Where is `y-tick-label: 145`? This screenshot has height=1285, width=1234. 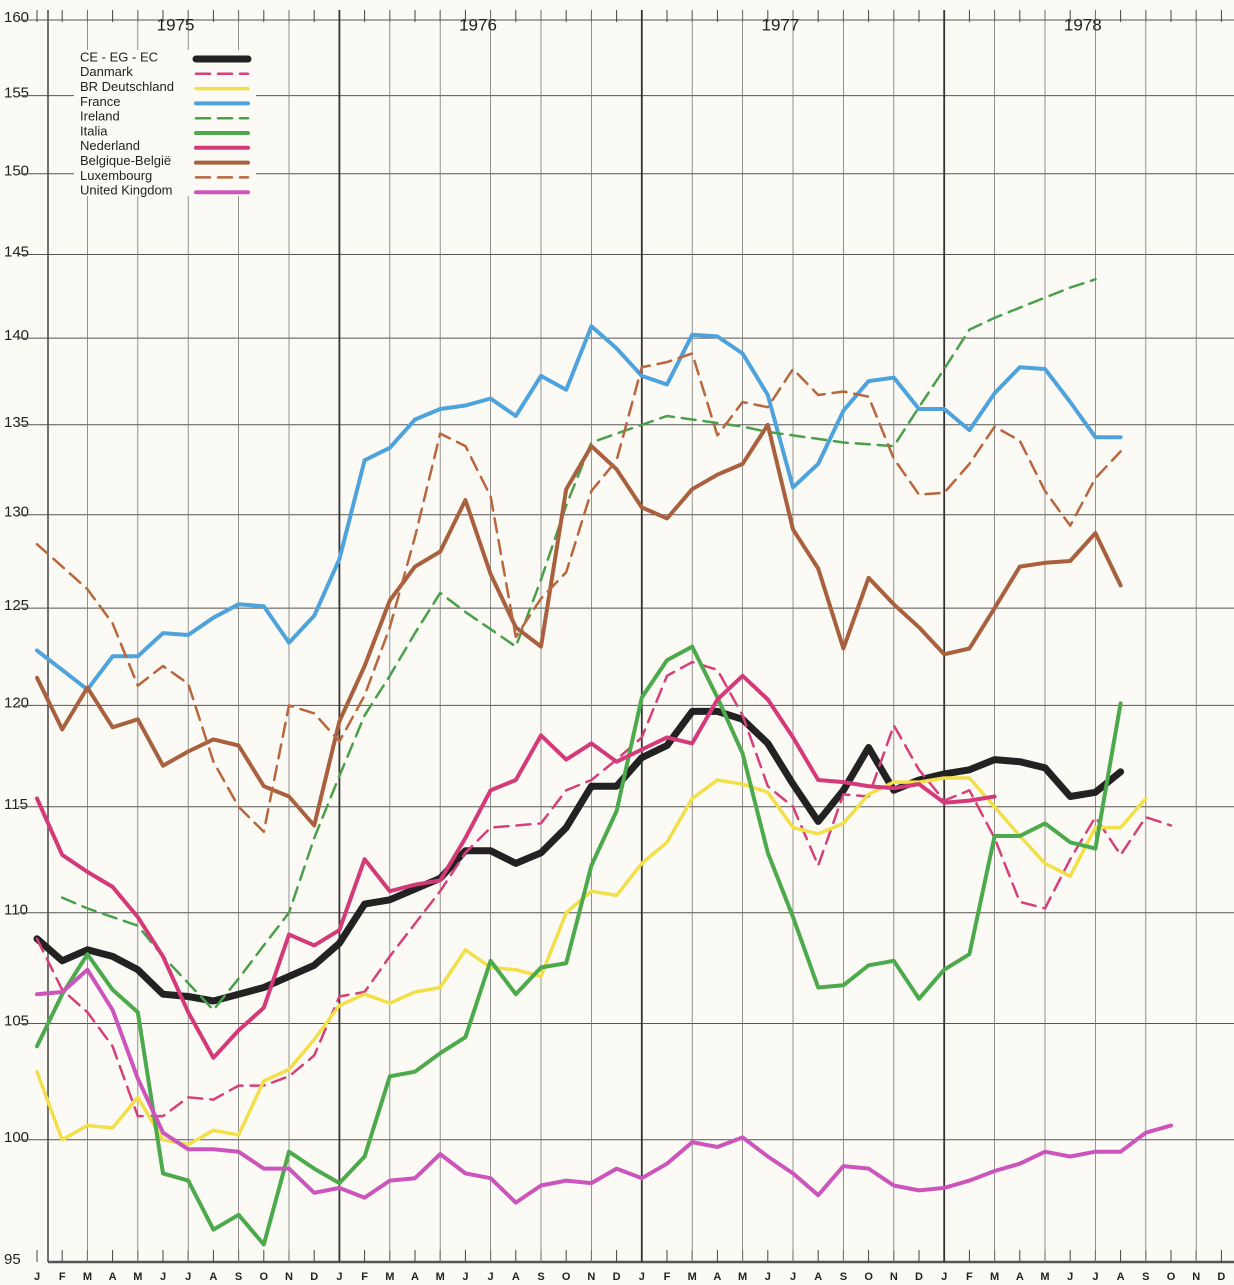 y-tick-label: 145 is located at coordinates (16, 252).